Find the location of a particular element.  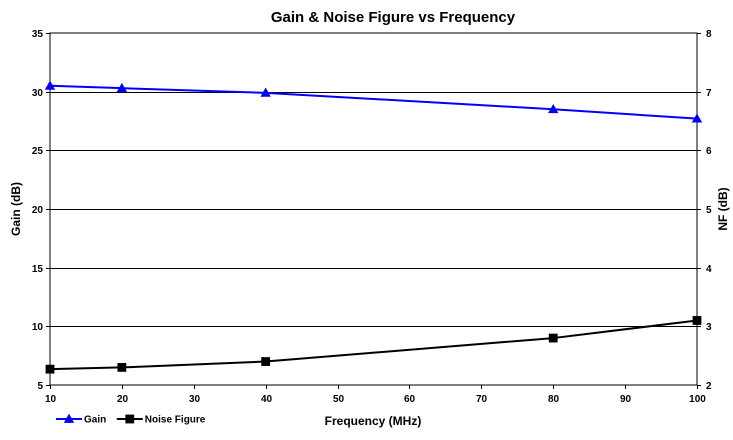

legend-item-gain: Gain is located at coordinates (81, 419).